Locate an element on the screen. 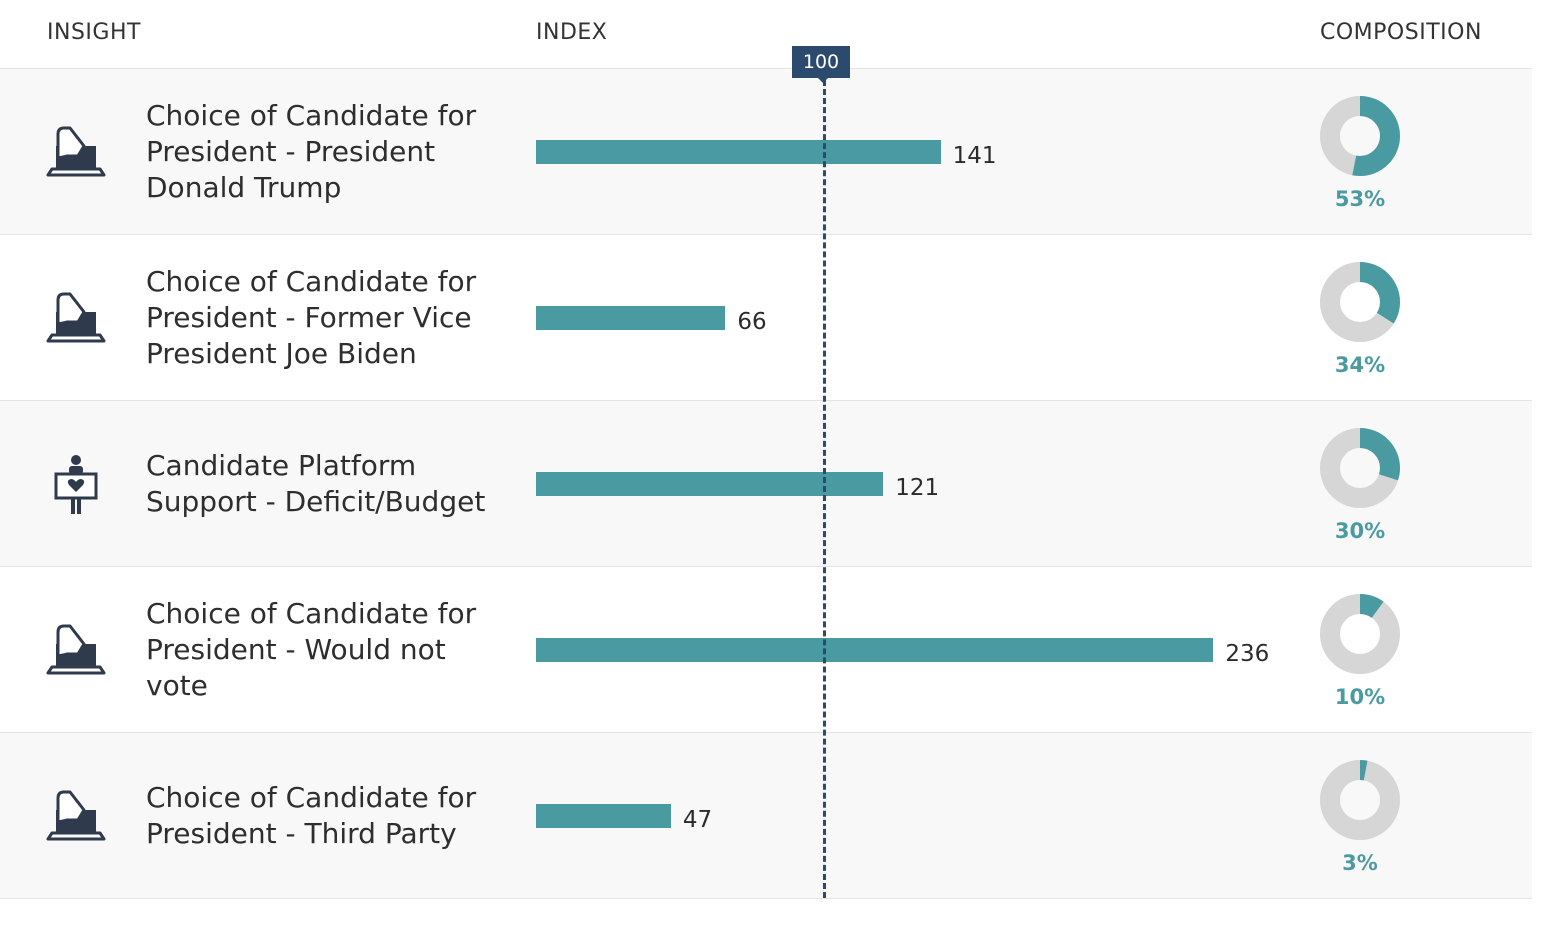 This screenshot has width=1552, height=926. index-value-label: 121 is located at coordinates (917, 488).